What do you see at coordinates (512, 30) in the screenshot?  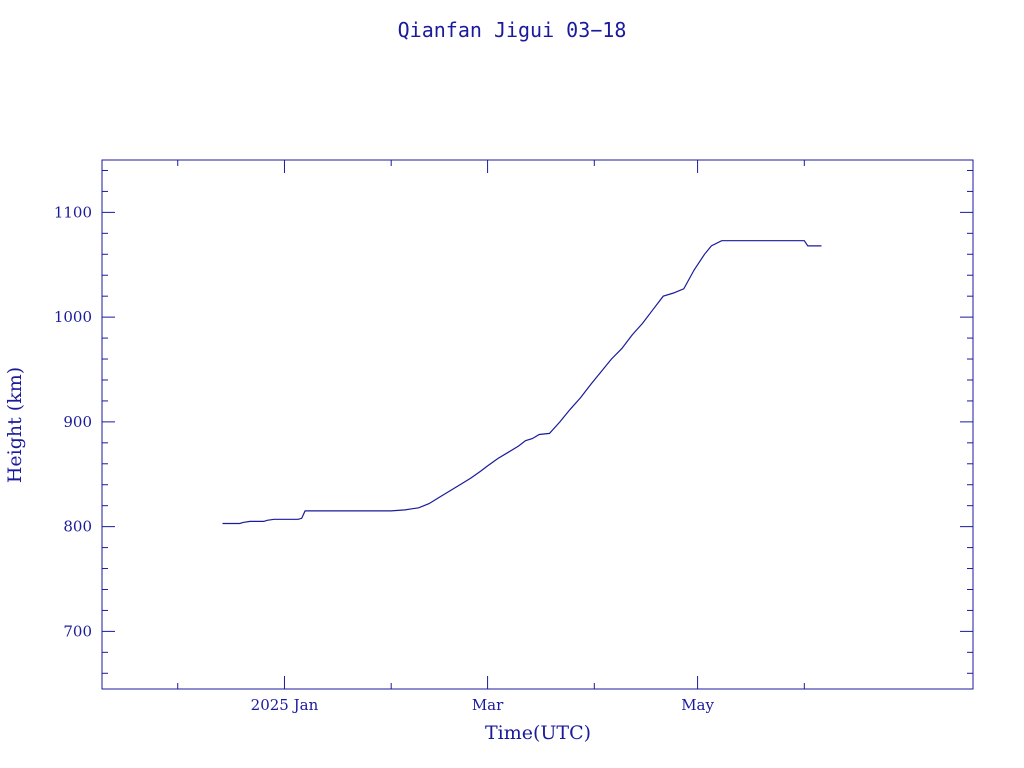 I see `chart-title: Qianfan Jigui 03−18` at bounding box center [512, 30].